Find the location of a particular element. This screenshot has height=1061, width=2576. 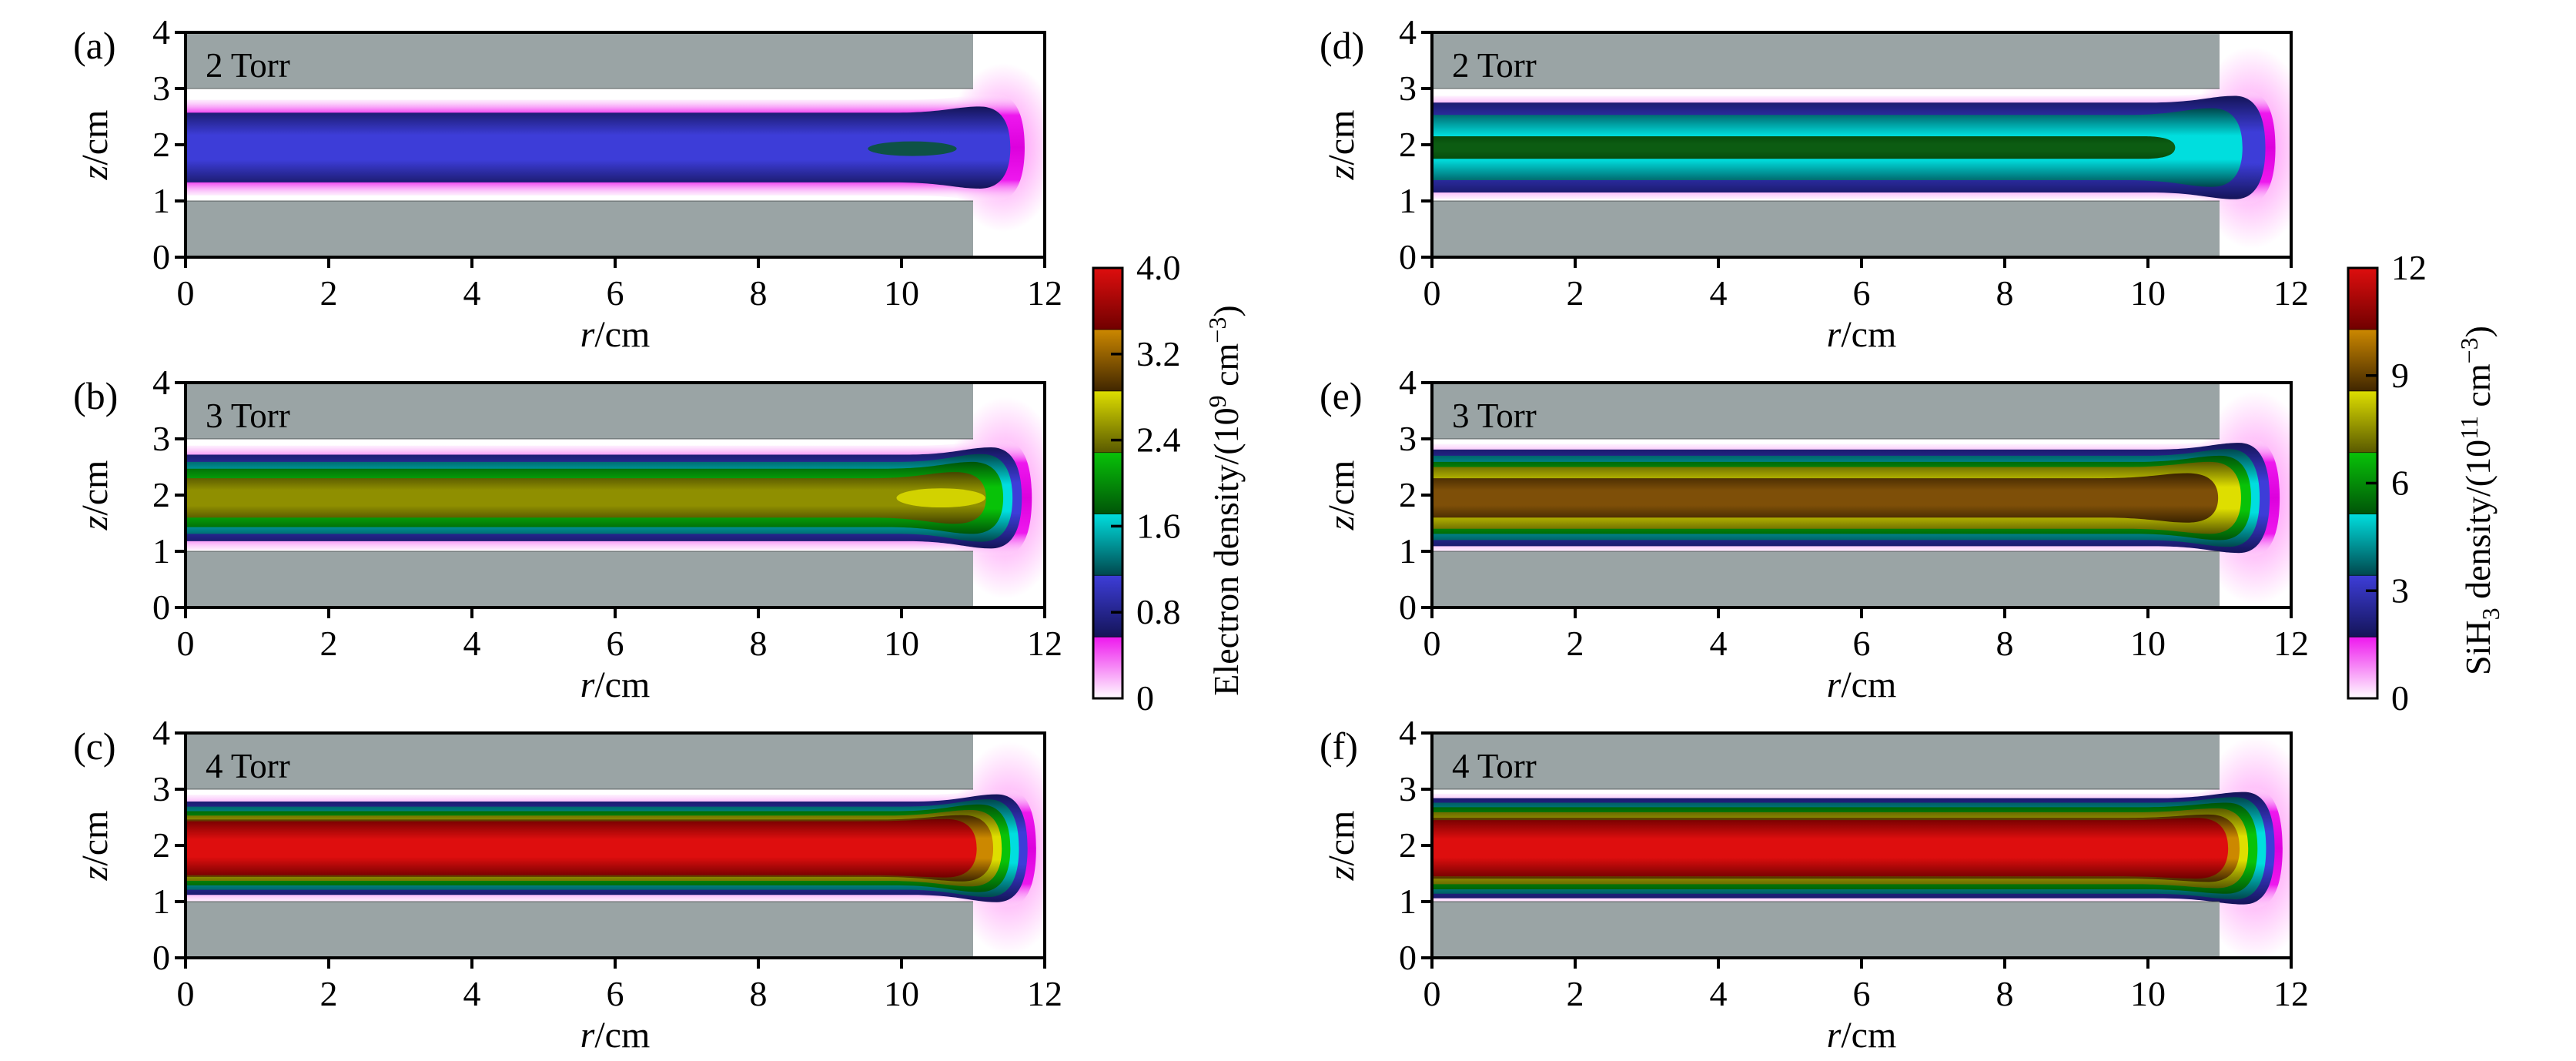

colorbar-tick-label: 6 is located at coordinates (2400, 484).